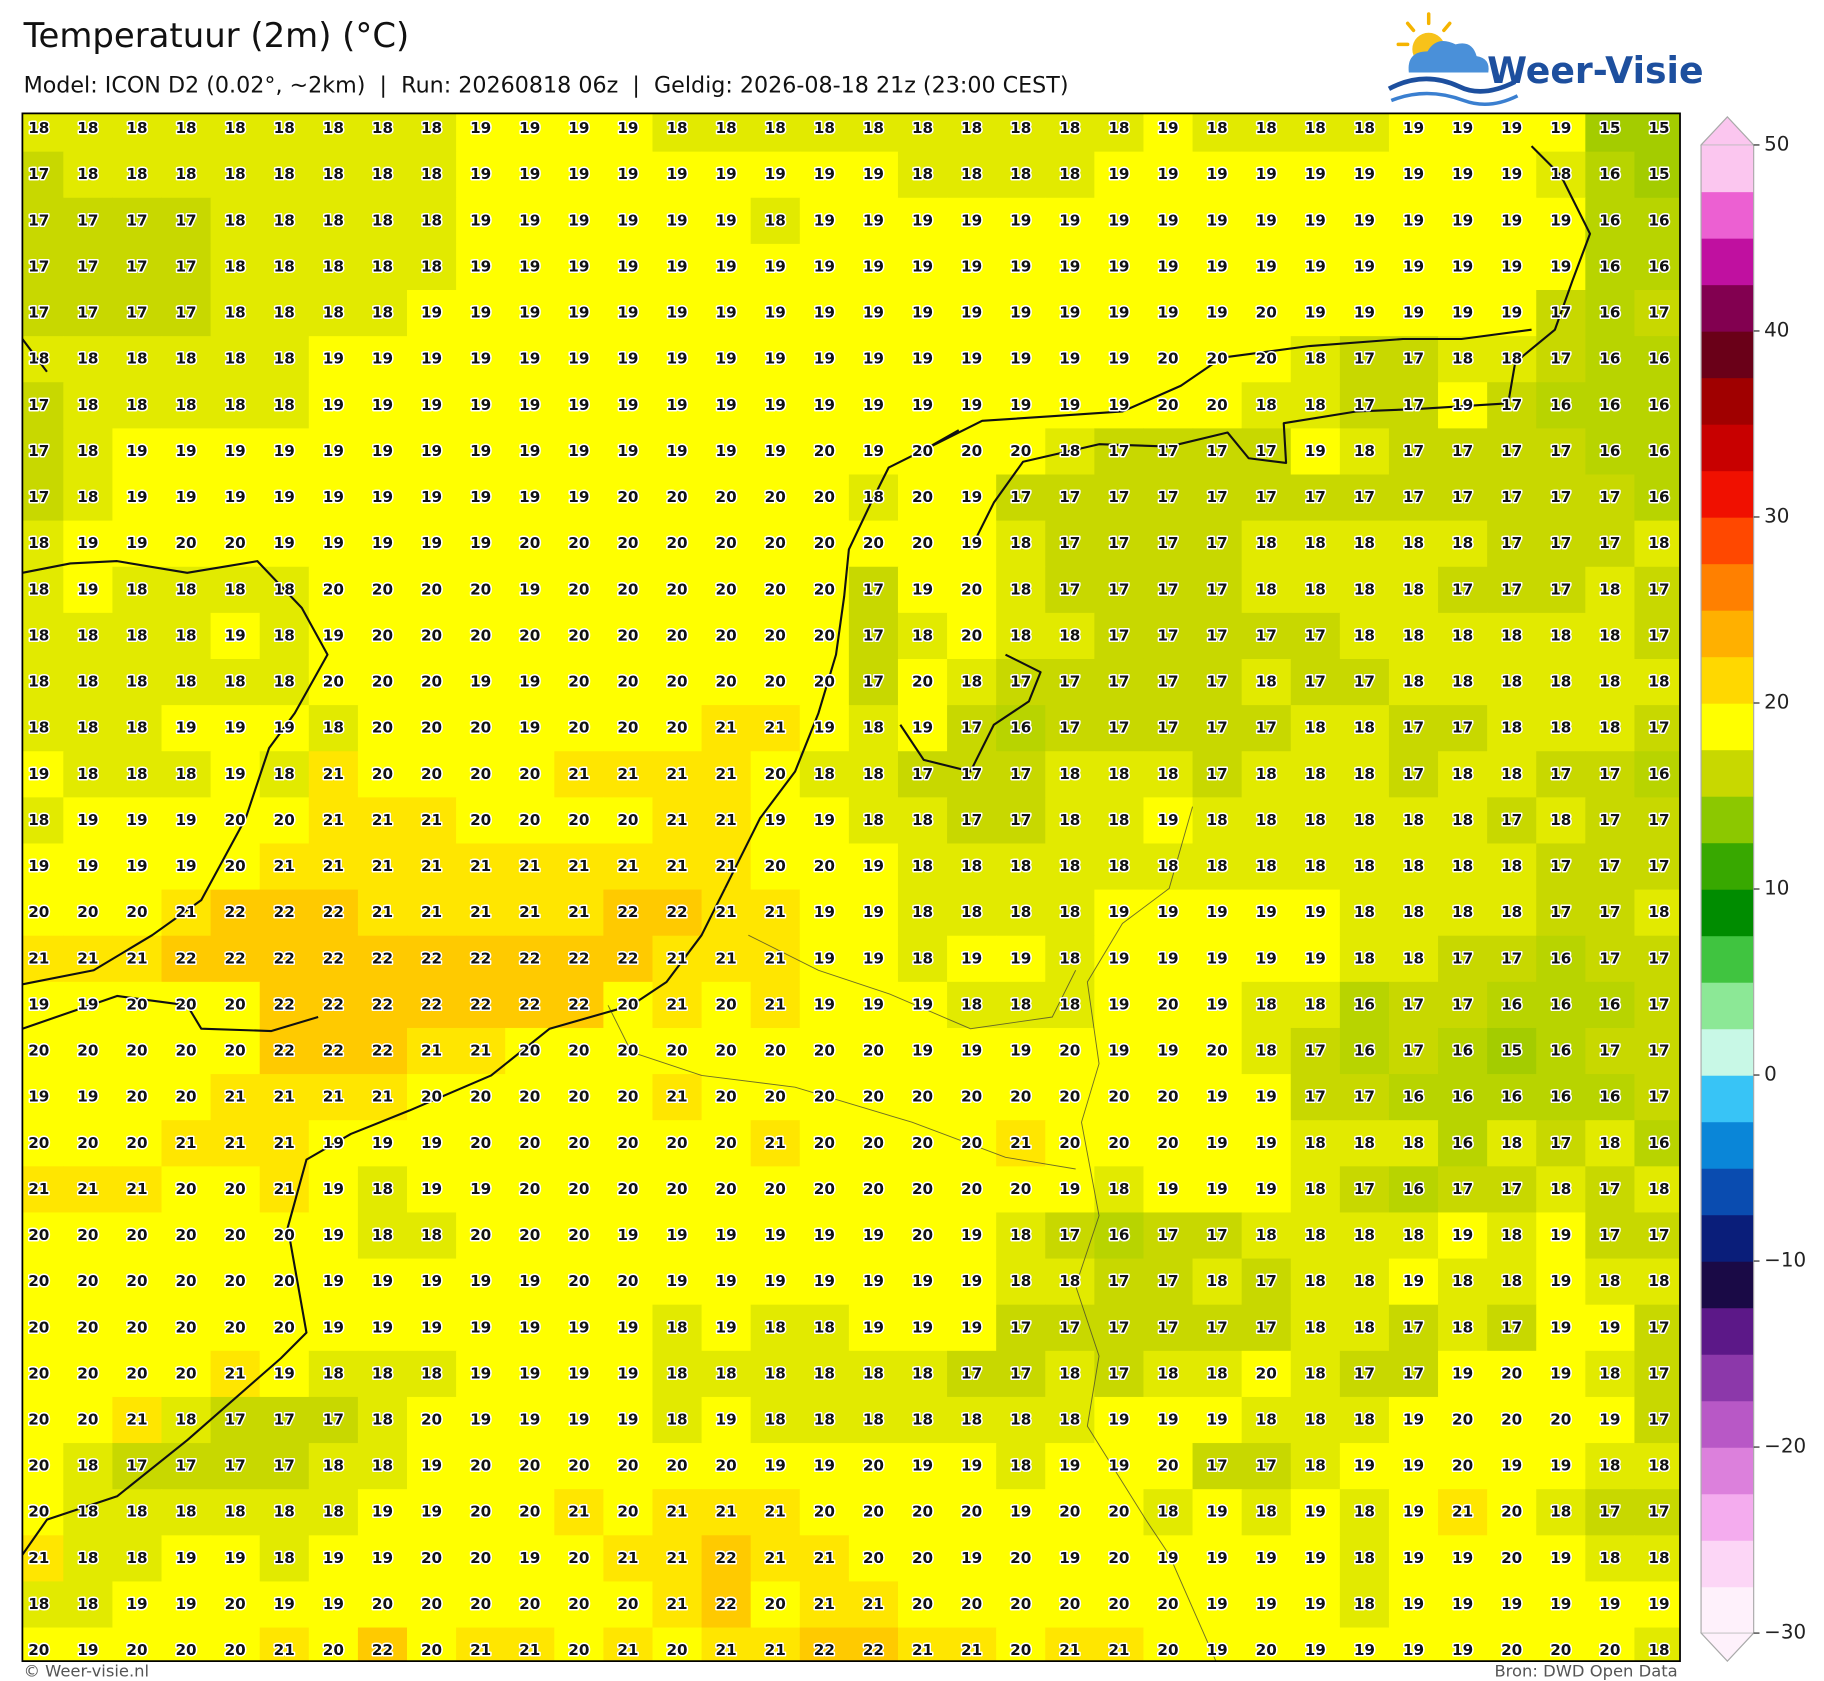  I want to click on logo-wave, so click(1454, 99).